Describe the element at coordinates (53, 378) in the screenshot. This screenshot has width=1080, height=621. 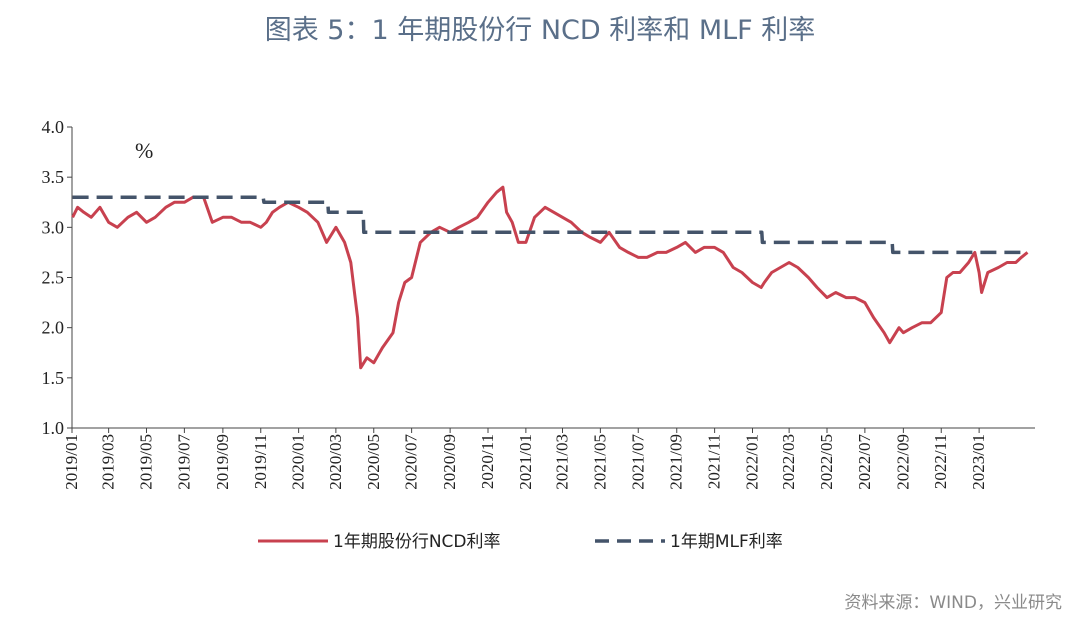
I see `y-tick-label: 1.5` at that location.